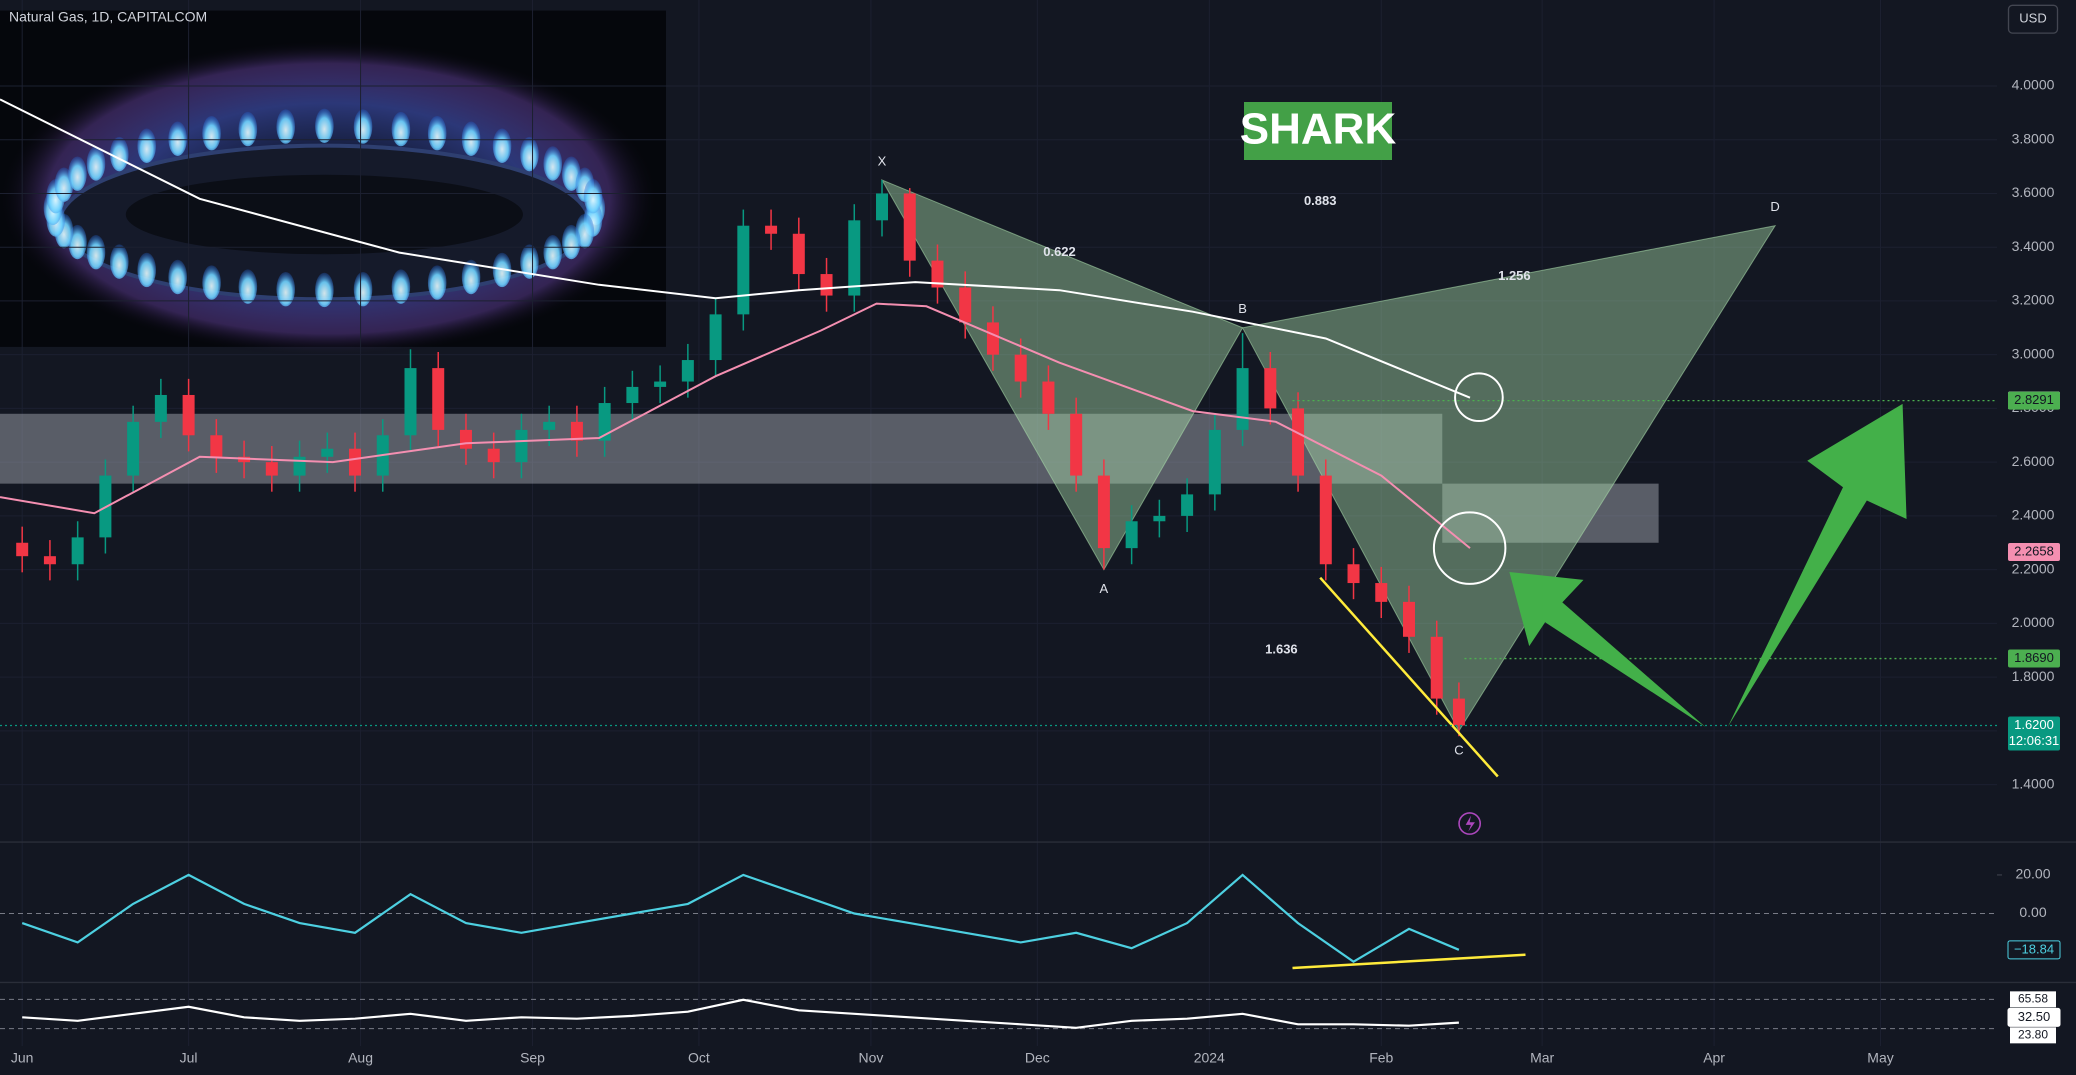 The height and width of the screenshot is (1075, 2076). I want to click on burner-image, so click(333, 184).